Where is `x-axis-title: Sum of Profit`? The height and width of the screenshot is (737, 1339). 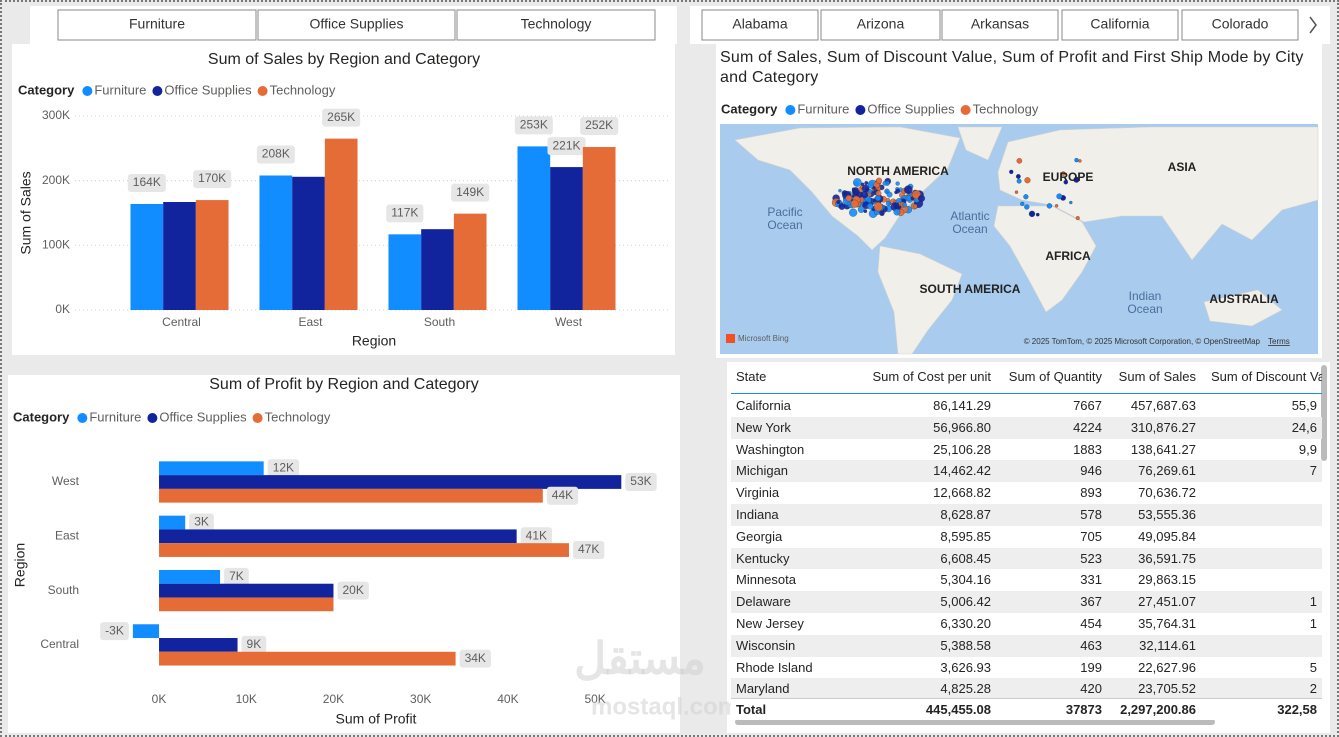
x-axis-title: Sum of Profit is located at coordinates (376, 719).